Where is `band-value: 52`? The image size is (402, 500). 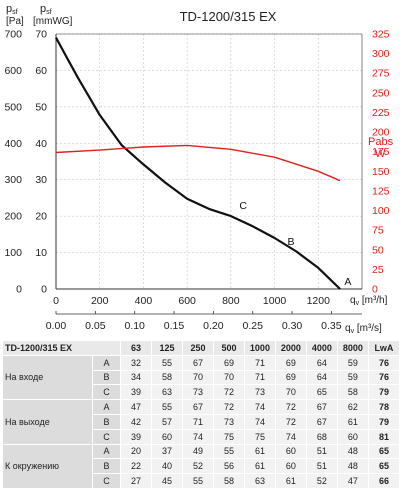 band-value: 52 is located at coordinates (197, 466).